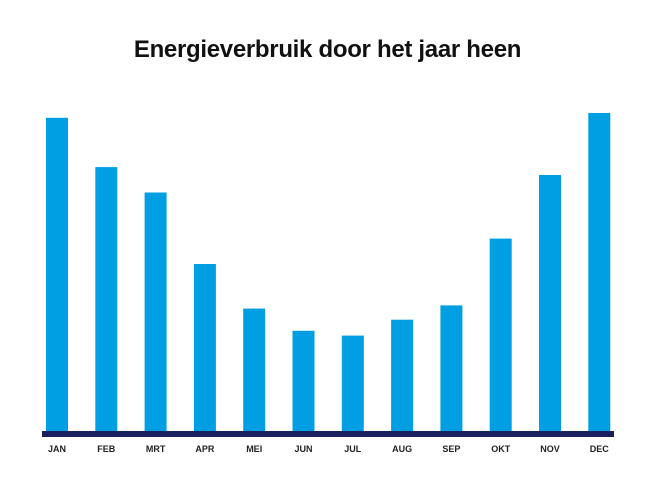 Image resolution: width=655 pixels, height=491 pixels. What do you see at coordinates (106, 449) in the screenshot?
I see `x-tick-label-feb: FEB` at bounding box center [106, 449].